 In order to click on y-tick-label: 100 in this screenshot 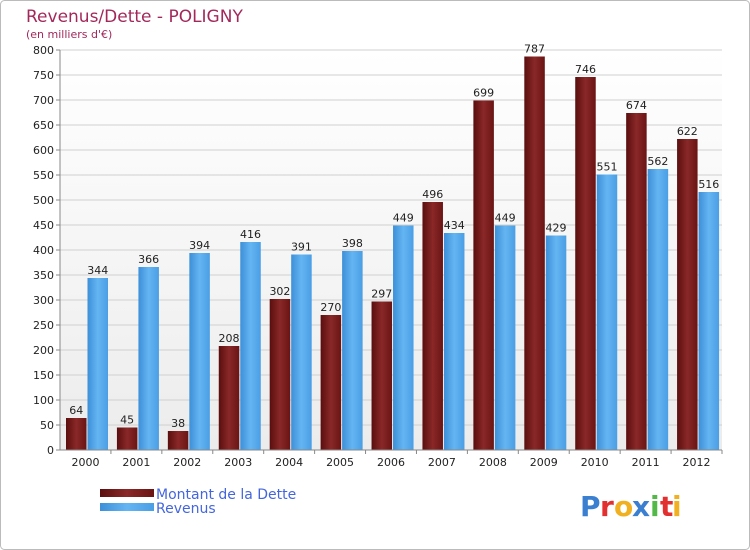, I will do `click(43, 400)`.